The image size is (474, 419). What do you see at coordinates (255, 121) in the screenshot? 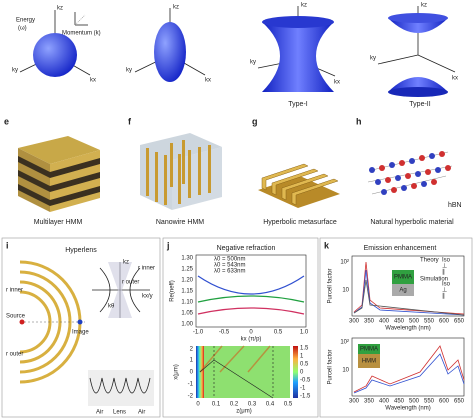
I see `label: g` at bounding box center [255, 121].